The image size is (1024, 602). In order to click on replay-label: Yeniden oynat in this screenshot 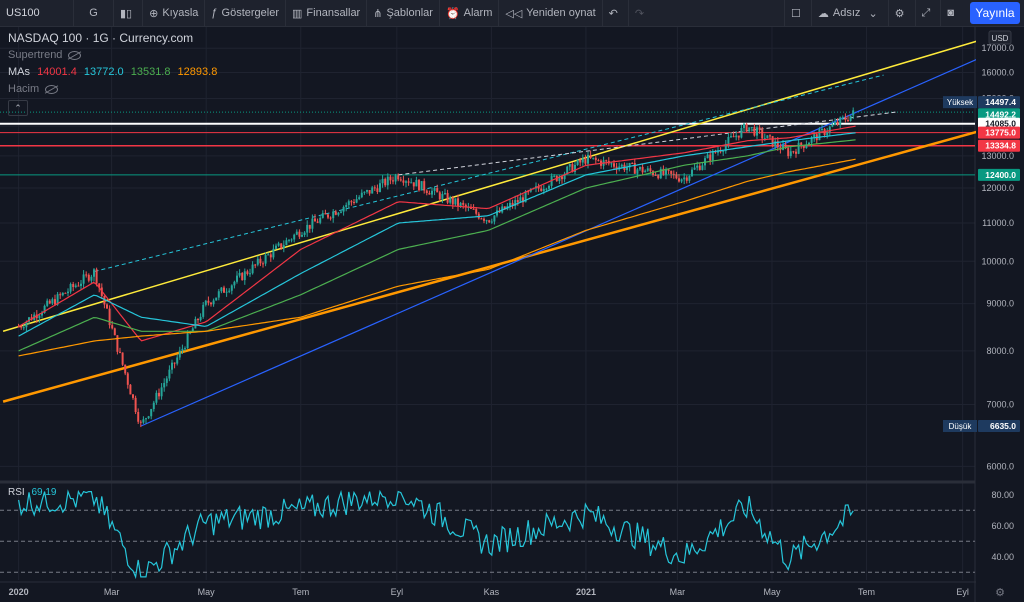, I will do `click(561, 13)`.